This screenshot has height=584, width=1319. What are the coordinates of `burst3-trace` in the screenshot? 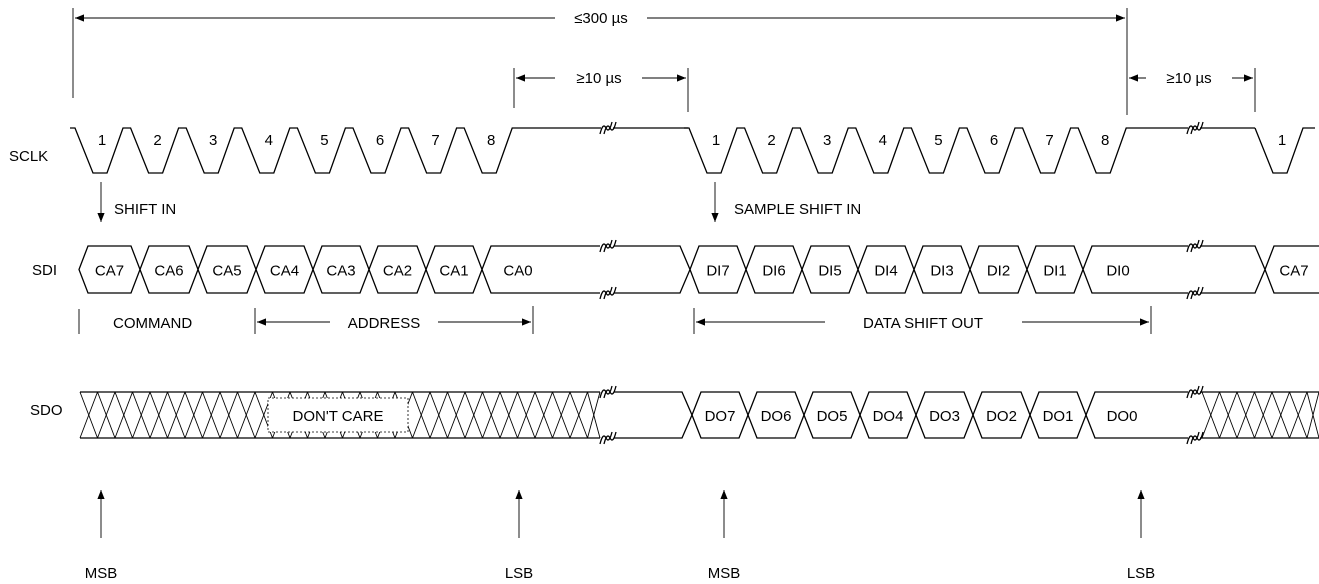 It's located at (1284, 150).